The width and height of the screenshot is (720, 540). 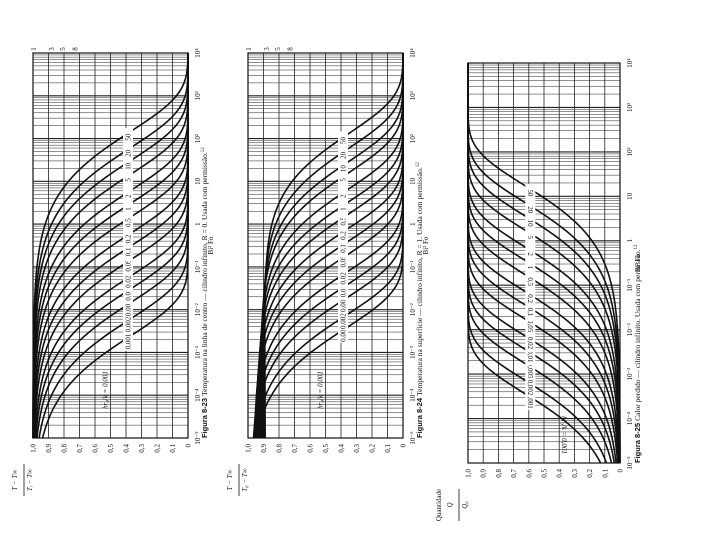 I want to click on curve-label: 0,5, so click(x=530, y=281).